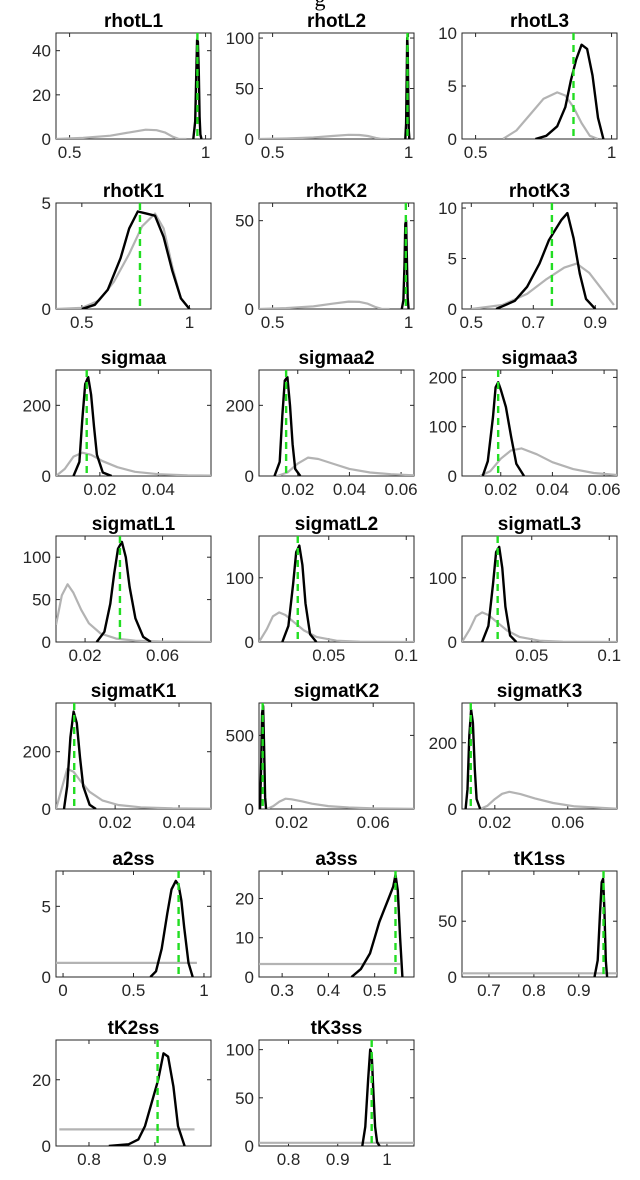 The width and height of the screenshot is (640, 1180). I want to click on panel-tK2ss: tK2ss 0.8 0.9 0 20, so click(122, 1093).